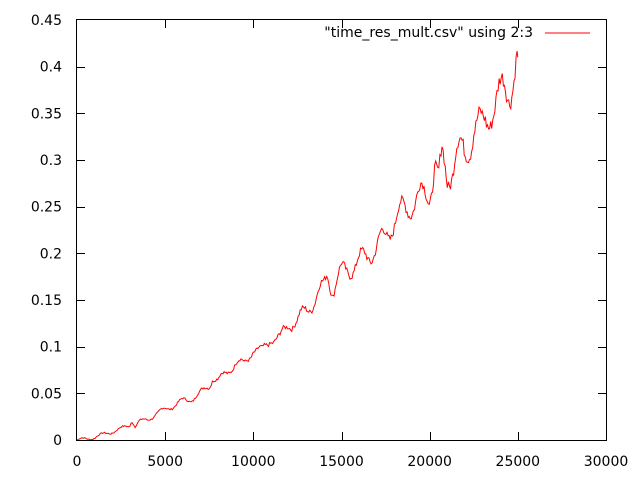 The width and height of the screenshot is (640, 480). Describe the element at coordinates (51, 254) in the screenshot. I see `y-tick-label: 0.2` at that location.